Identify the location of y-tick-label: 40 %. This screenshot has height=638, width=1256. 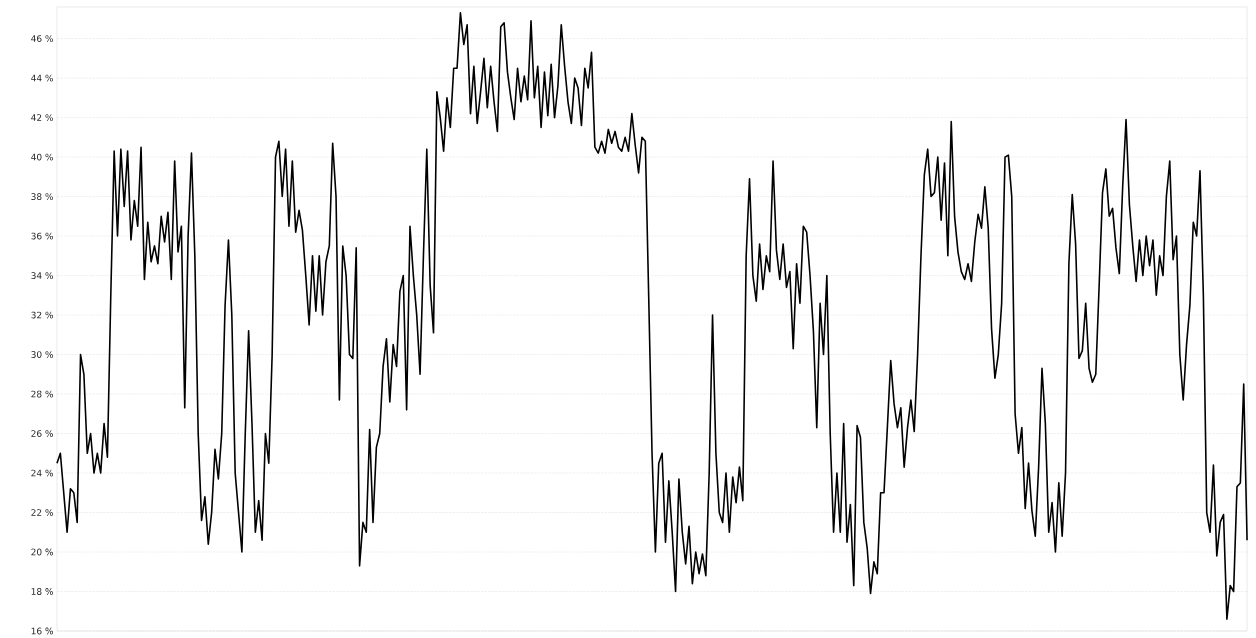
(42, 157).